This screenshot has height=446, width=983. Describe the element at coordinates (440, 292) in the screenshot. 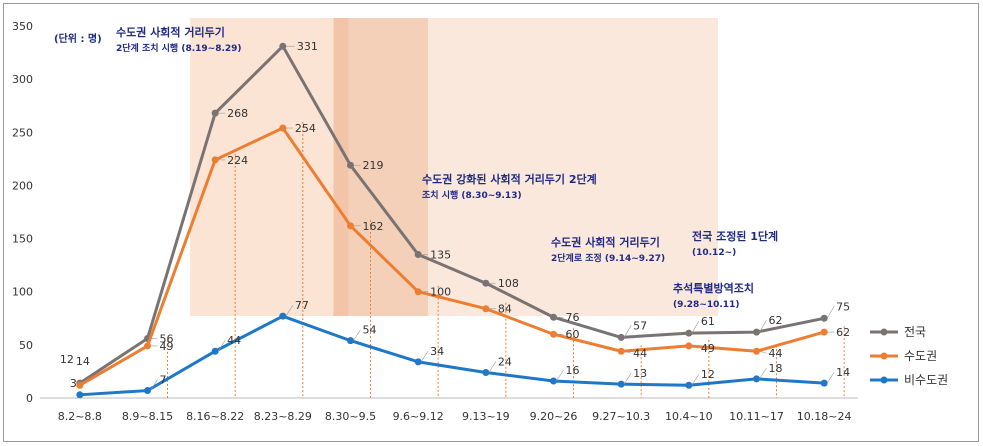

I see `data-label: 100` at that location.